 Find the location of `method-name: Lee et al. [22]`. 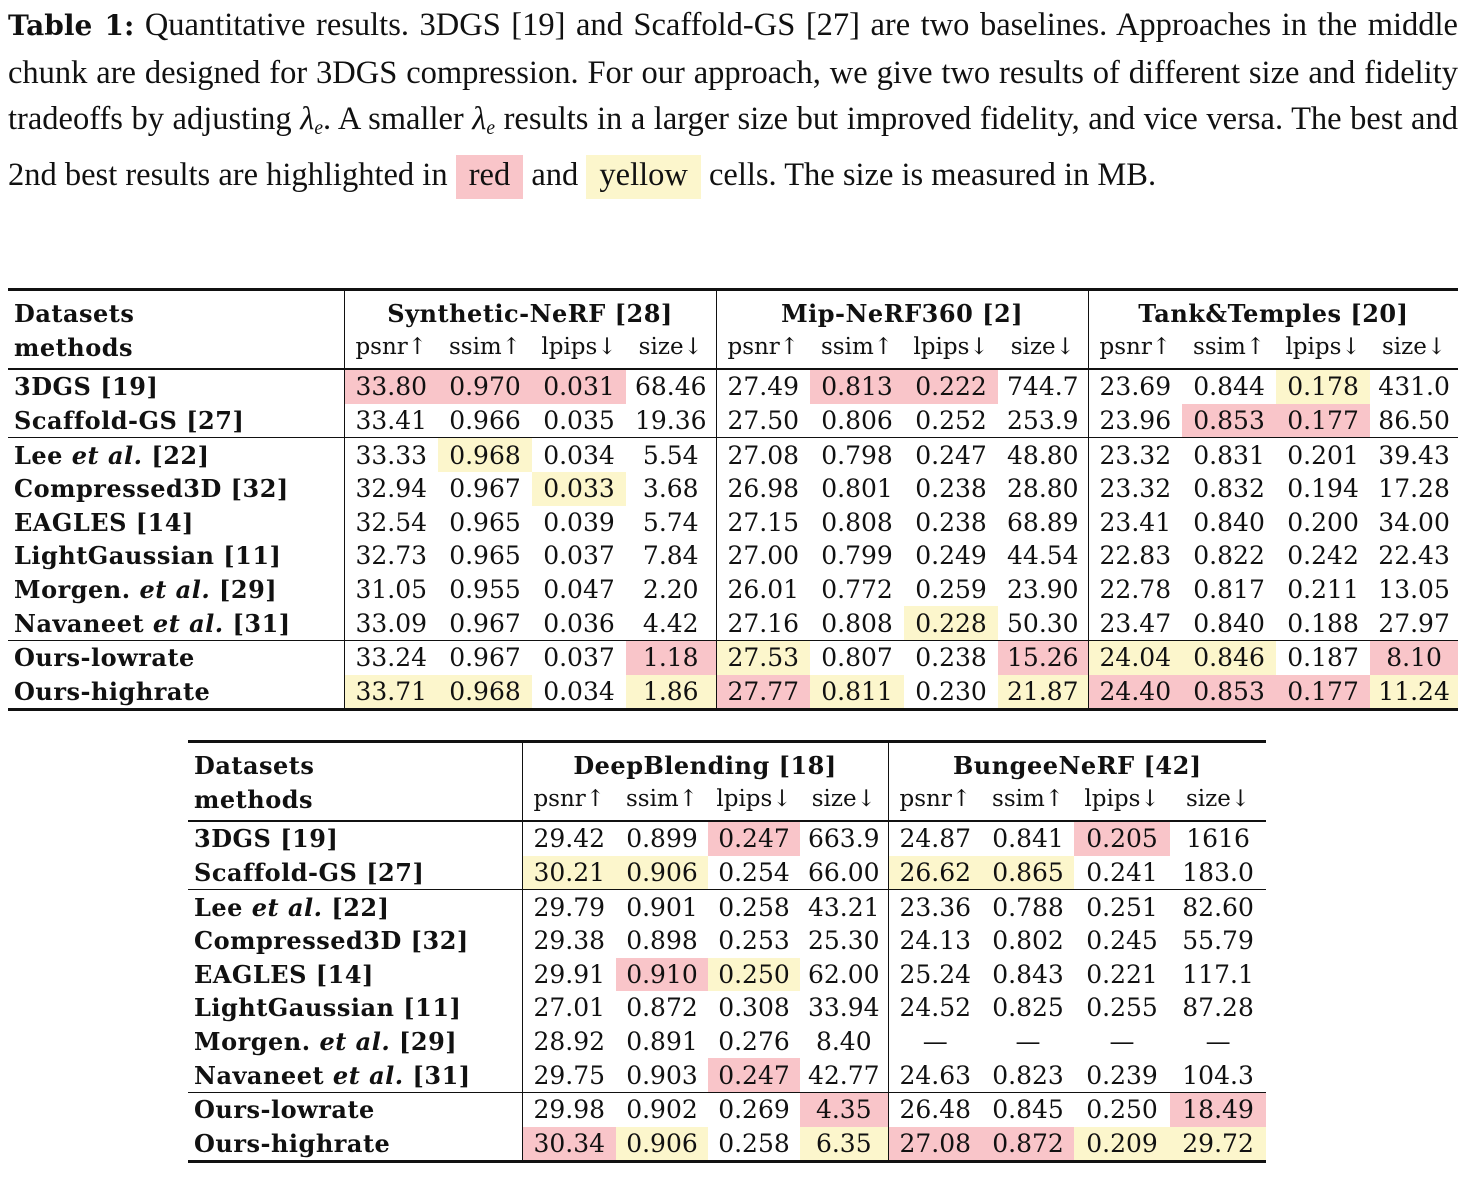

method-name: Lee et al. [22] is located at coordinates (355, 907).